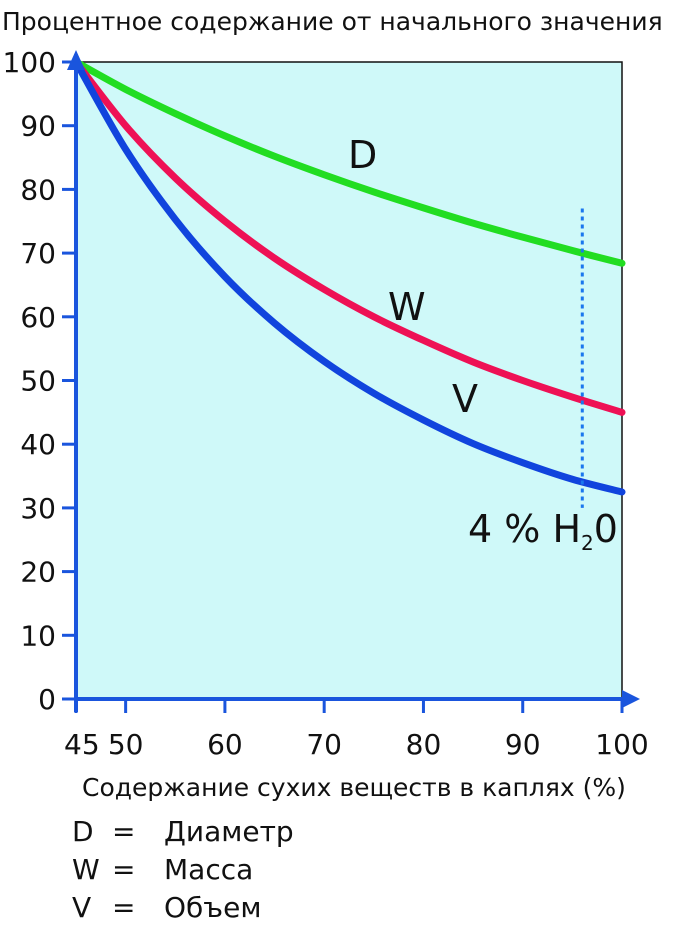  What do you see at coordinates (38, 508) in the screenshot?
I see `y-tick-label: 30` at bounding box center [38, 508].